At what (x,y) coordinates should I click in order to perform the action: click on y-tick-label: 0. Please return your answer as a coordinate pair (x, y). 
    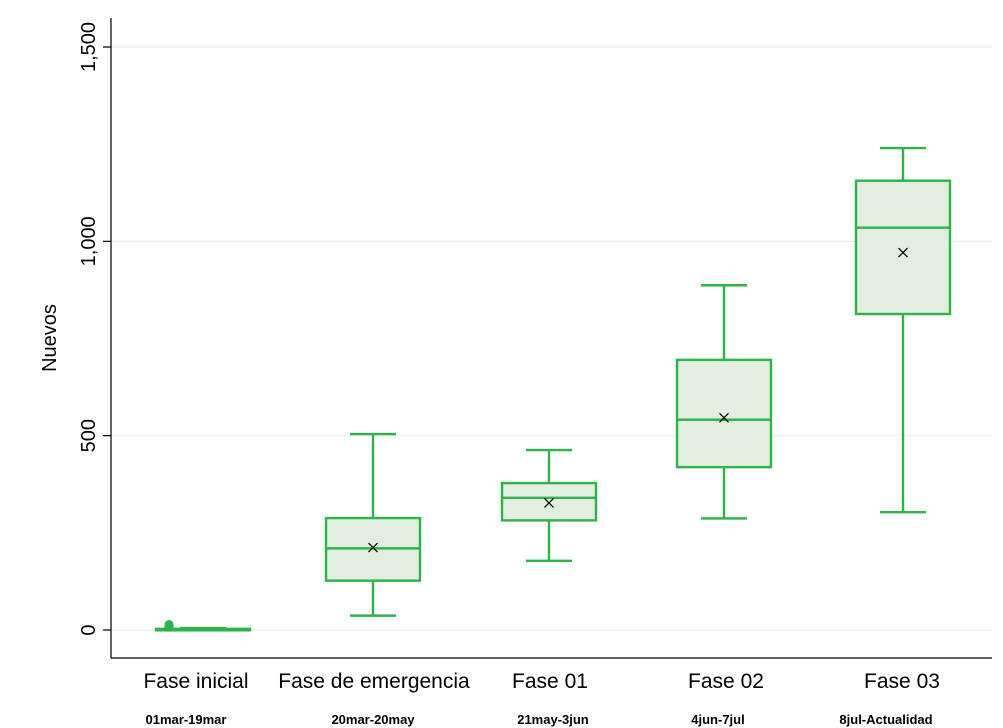
    Looking at the image, I should click on (89, 629).